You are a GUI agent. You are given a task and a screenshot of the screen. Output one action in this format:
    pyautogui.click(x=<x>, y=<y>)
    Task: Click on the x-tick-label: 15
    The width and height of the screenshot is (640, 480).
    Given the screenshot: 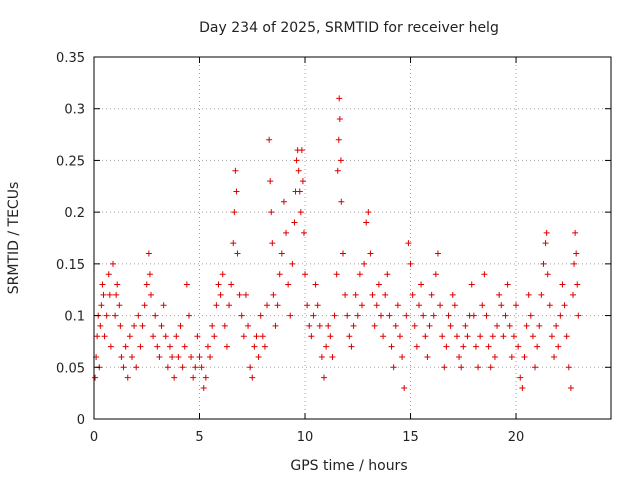 What is the action you would take?
    pyautogui.click(x=410, y=437)
    